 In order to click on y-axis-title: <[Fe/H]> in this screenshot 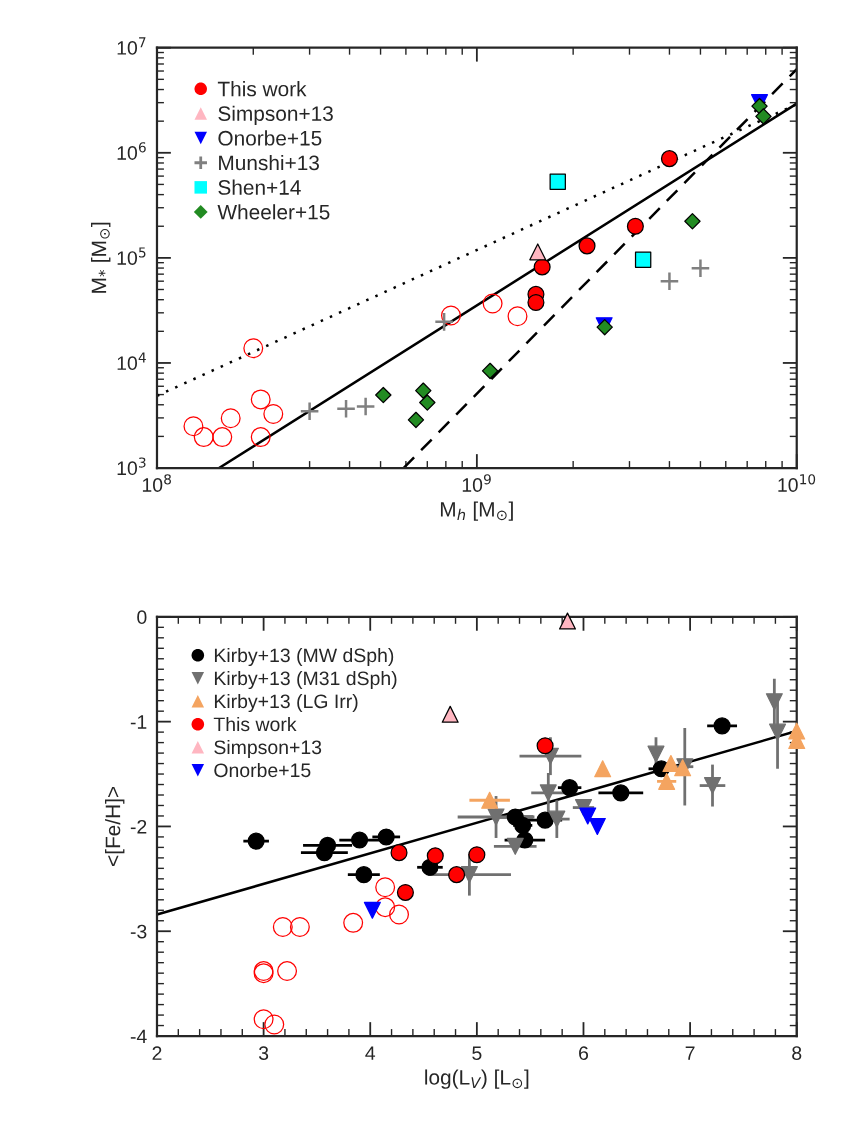, I will do `click(115, 826)`.